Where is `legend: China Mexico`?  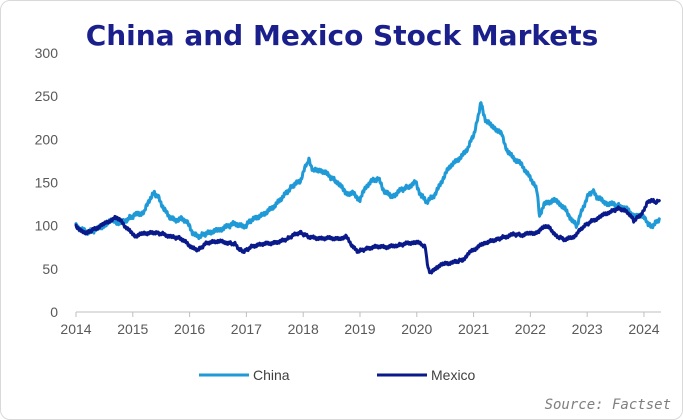
legend: China Mexico is located at coordinates (337, 375).